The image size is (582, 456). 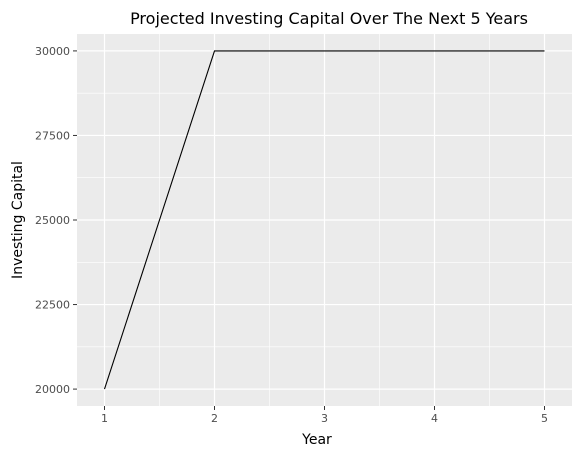 What do you see at coordinates (544, 418) in the screenshot?
I see `x-tick-label: 5` at bounding box center [544, 418].